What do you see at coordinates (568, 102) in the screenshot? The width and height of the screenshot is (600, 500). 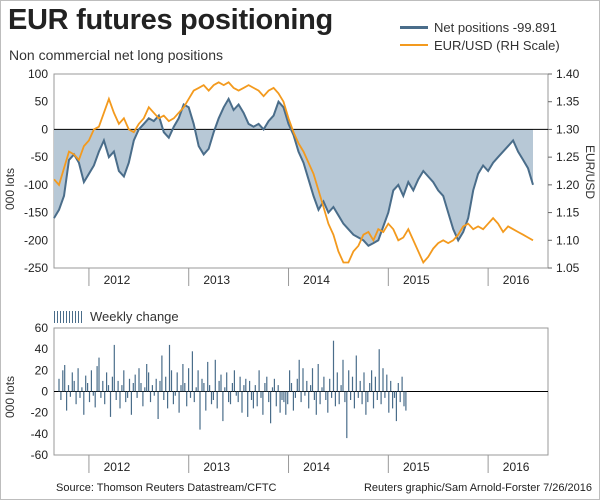 I see `right-y-tick-label: 1.35` at bounding box center [568, 102].